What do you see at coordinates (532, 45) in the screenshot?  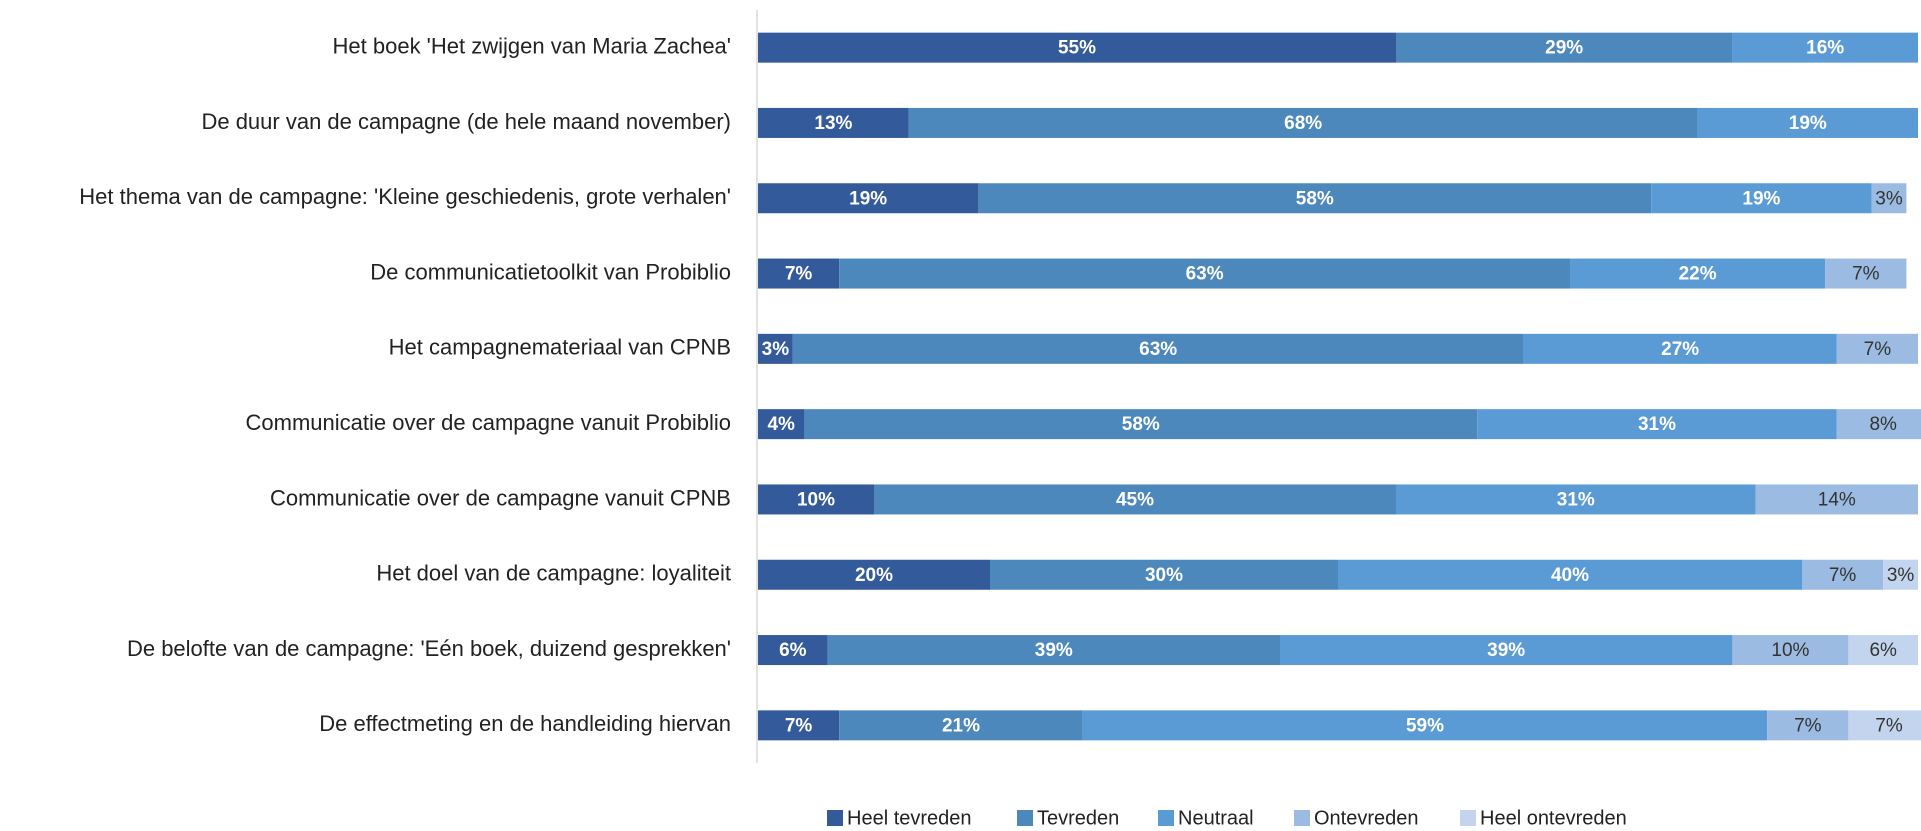 I see `category-label: Het boek 'Het zwijgen van Maria Zachea'` at bounding box center [532, 45].